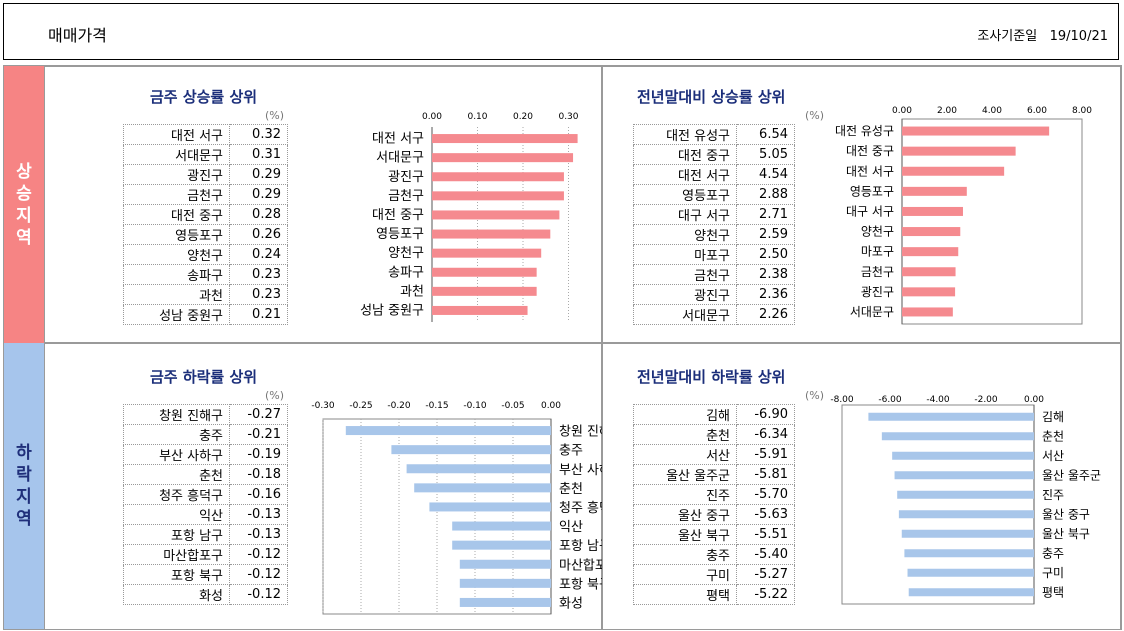 This screenshot has width=1124, height=631. What do you see at coordinates (877, 231) in the screenshot?
I see `category-label: 양천구` at bounding box center [877, 231].